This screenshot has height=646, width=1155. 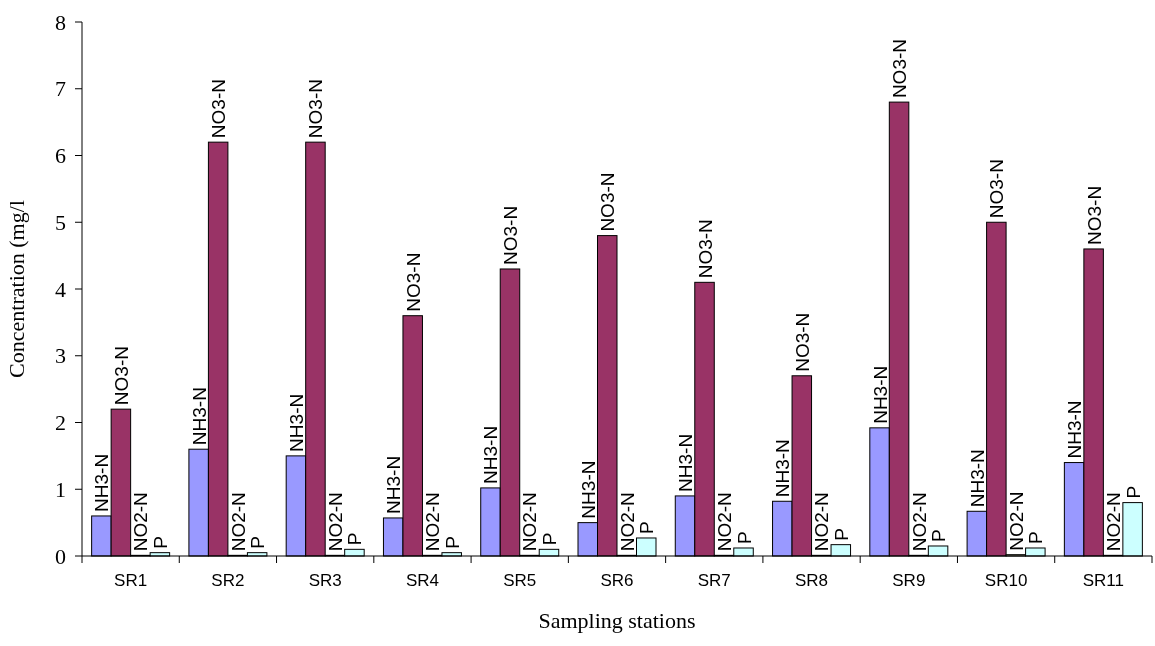 What do you see at coordinates (1103, 580) in the screenshot?
I see `x-tick-label: SR11` at bounding box center [1103, 580].